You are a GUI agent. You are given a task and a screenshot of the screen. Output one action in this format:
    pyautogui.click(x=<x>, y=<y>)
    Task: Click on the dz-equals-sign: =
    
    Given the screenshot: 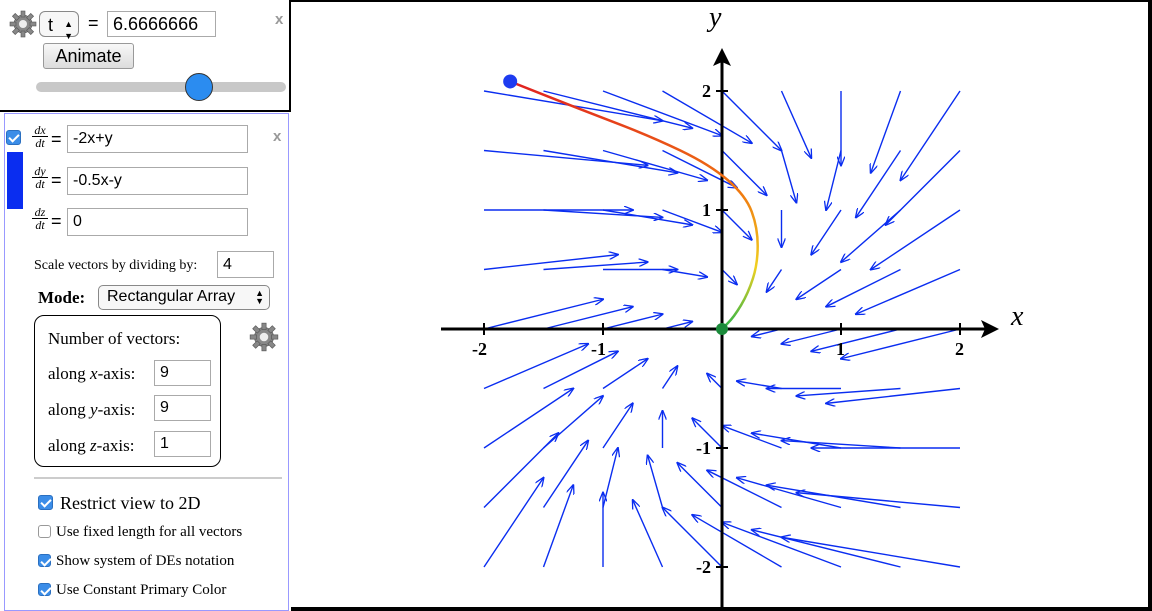 What is the action you would take?
    pyautogui.click(x=56, y=221)
    